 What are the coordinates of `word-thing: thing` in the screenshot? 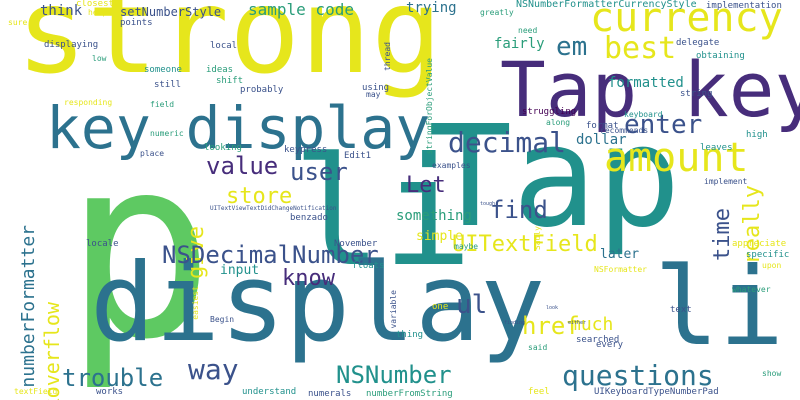 It's located at (410, 335).